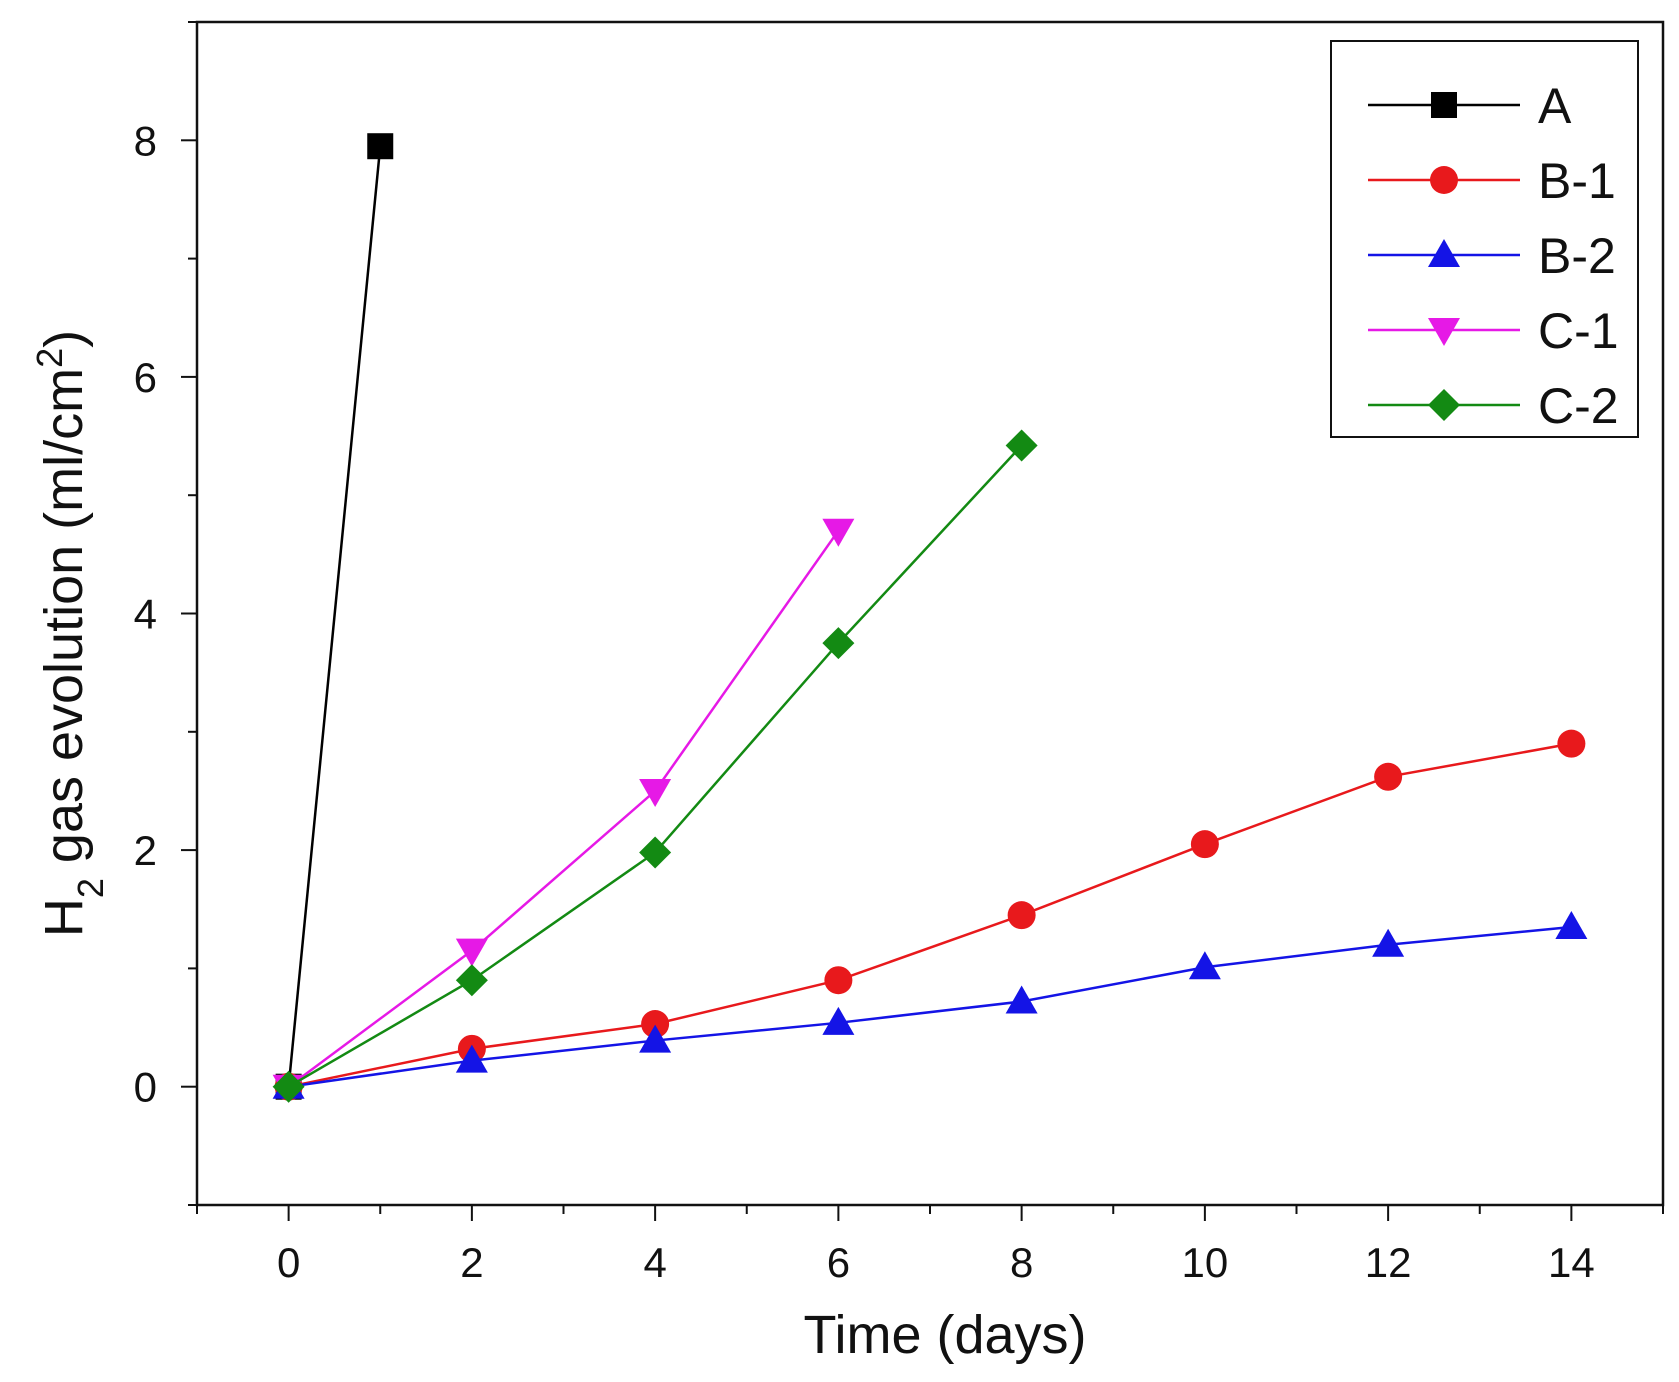 The width and height of the screenshot is (1679, 1382). I want to click on y-tick-label: 2, so click(145, 850).